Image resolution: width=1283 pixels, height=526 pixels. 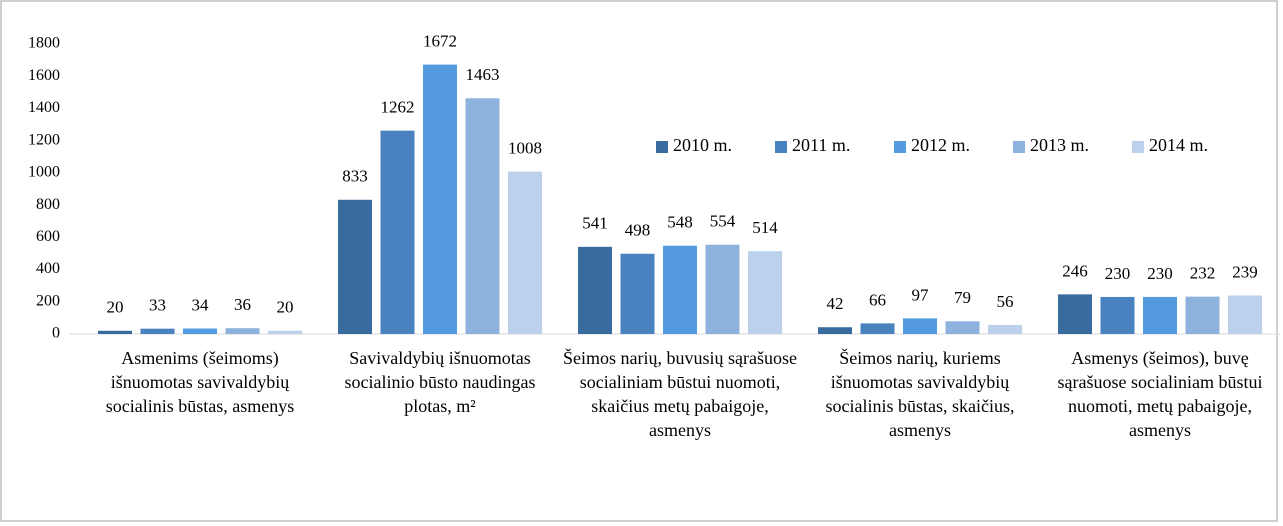 What do you see at coordinates (483, 74) in the screenshot?
I see `data-label: 1463` at bounding box center [483, 74].